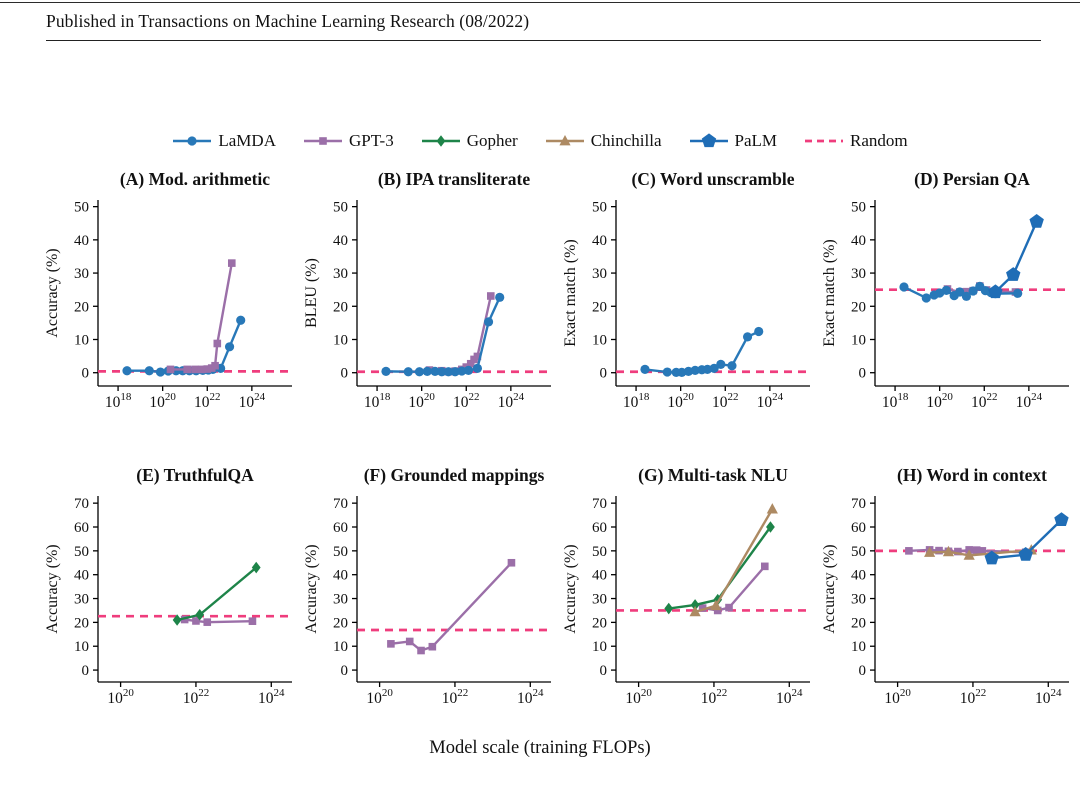 This screenshot has height=795, width=1080. Describe the element at coordinates (599, 528) in the screenshot. I see `y-tick-label: 60` at that location.